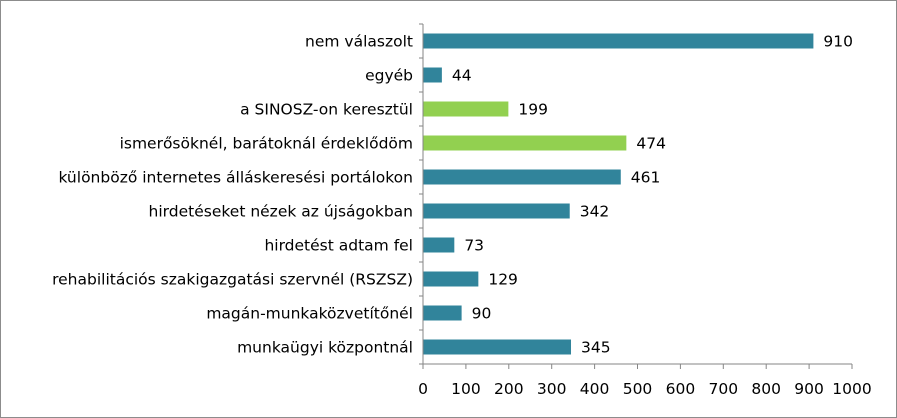 The image size is (897, 418). What do you see at coordinates (646, 178) in the screenshot?
I see `value-label-4: 461` at bounding box center [646, 178].